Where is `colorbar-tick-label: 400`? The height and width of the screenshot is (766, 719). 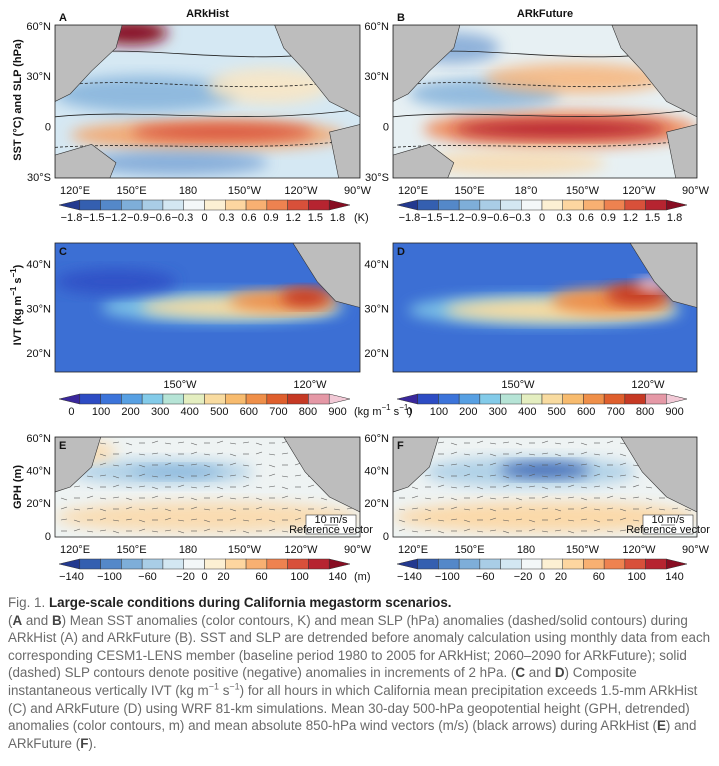
colorbar-tick-label: 400 is located at coordinates (190, 412).